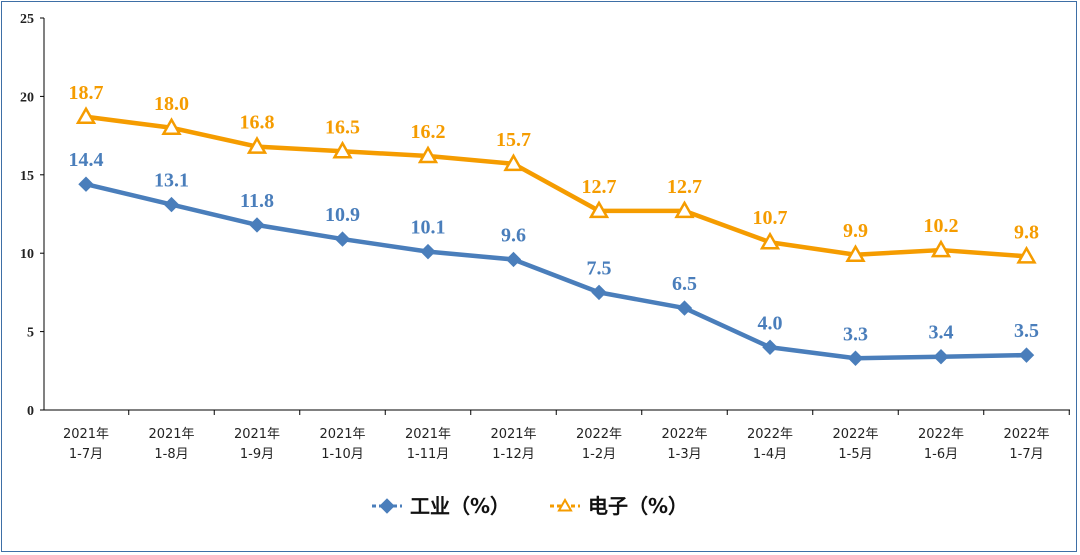 This screenshot has width=1080, height=555. What do you see at coordinates (342, 127) in the screenshot?
I see `data-label: 16.5` at bounding box center [342, 127].